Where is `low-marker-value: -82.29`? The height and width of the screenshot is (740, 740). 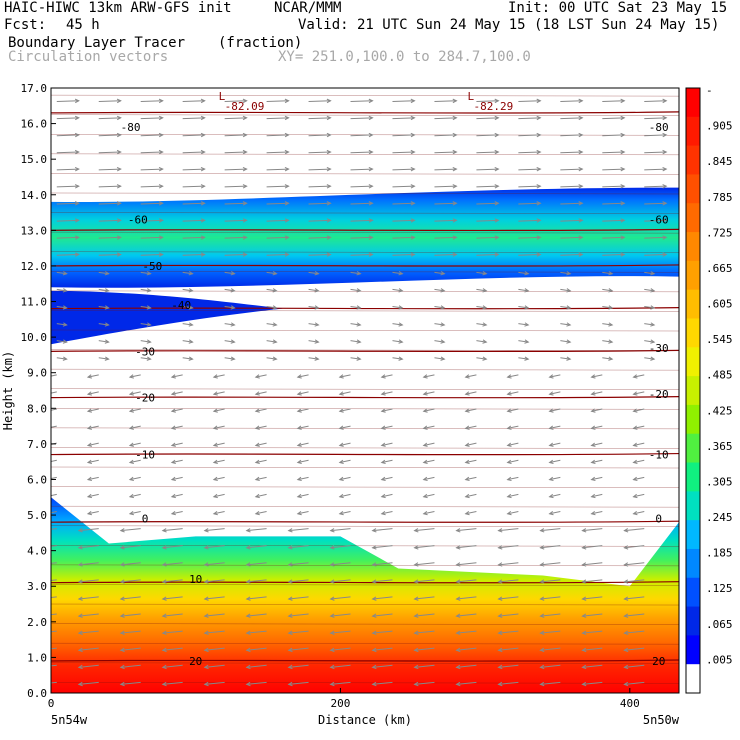 low-marker-value: -82.29 is located at coordinates (494, 106).